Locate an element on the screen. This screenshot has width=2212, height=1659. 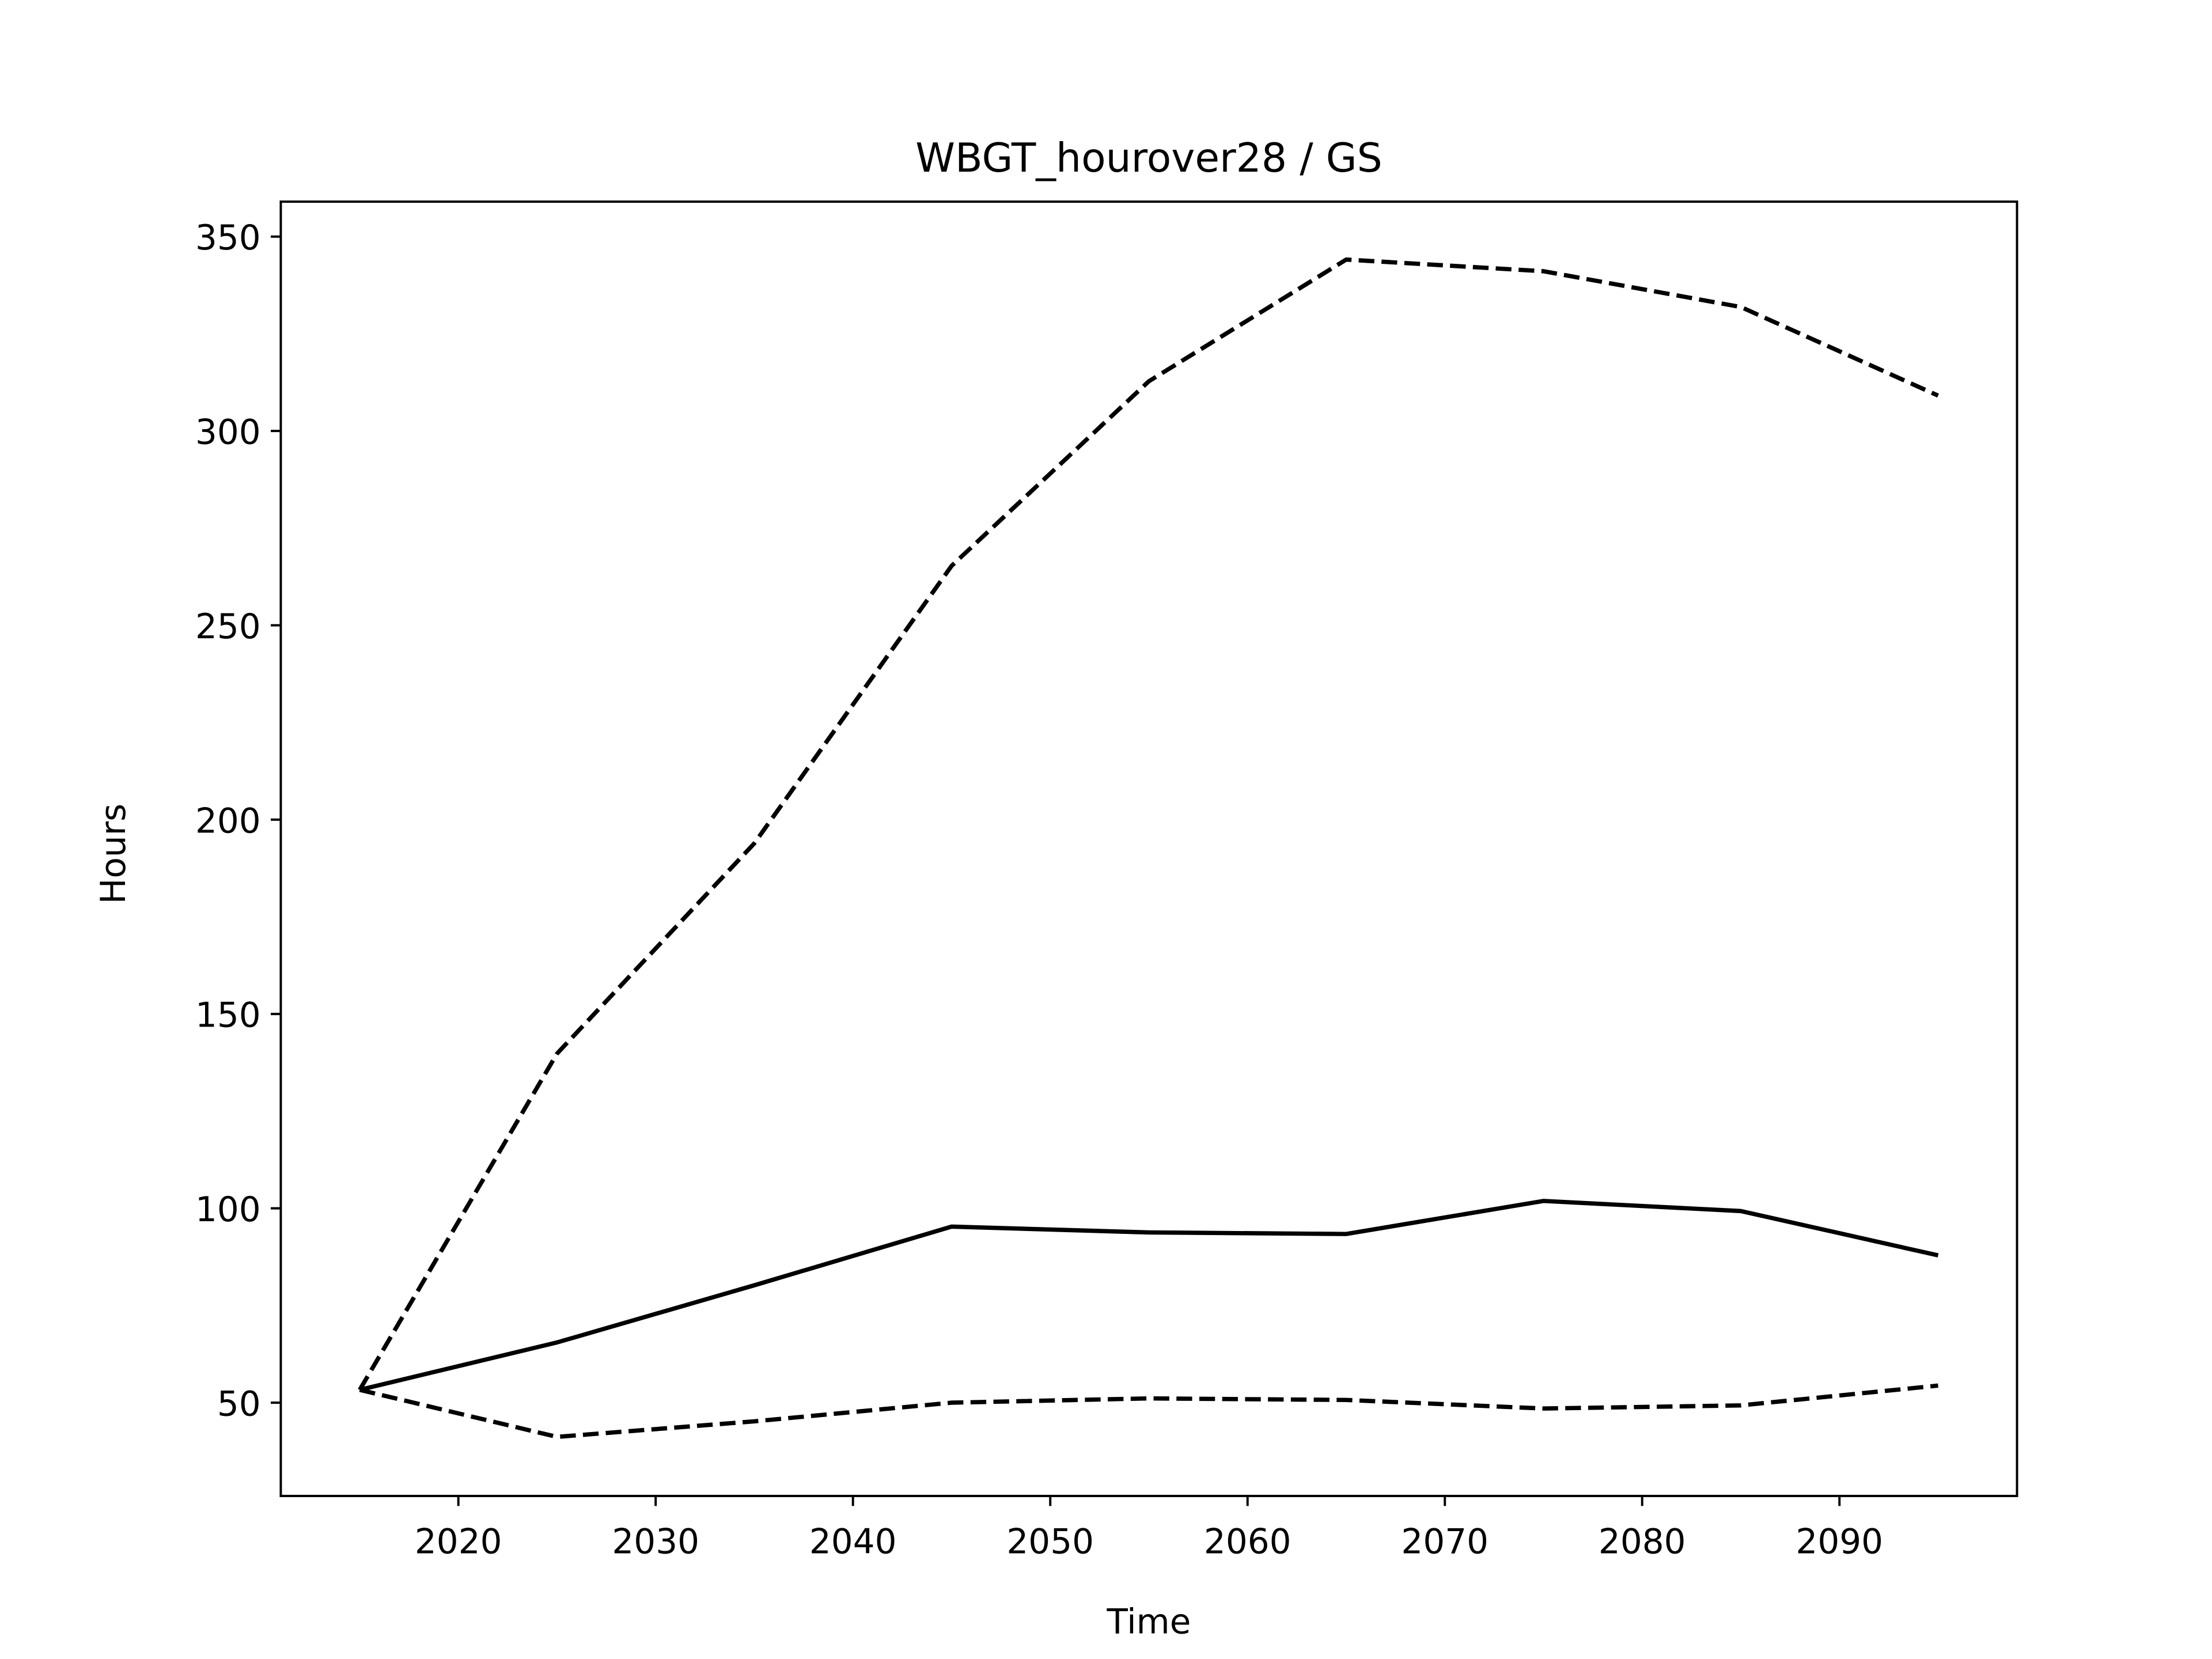
y-axis-label: Hours is located at coordinates (114, 854).